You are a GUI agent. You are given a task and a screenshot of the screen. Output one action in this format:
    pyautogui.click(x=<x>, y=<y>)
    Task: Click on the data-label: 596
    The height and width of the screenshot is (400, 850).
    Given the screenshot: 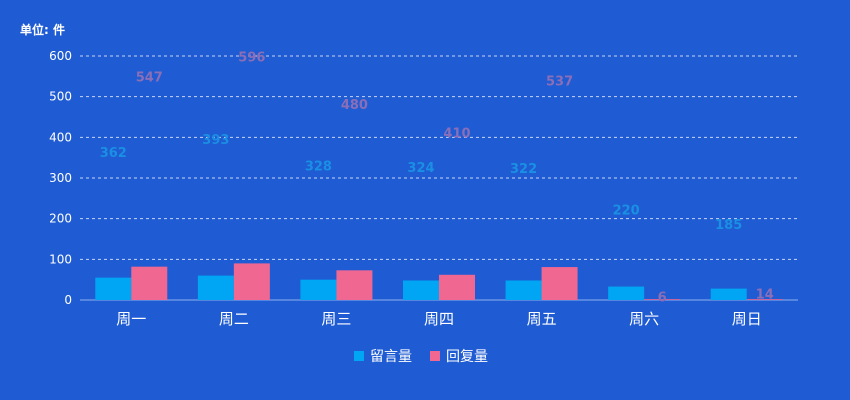 What is the action you would take?
    pyautogui.click(x=251, y=58)
    